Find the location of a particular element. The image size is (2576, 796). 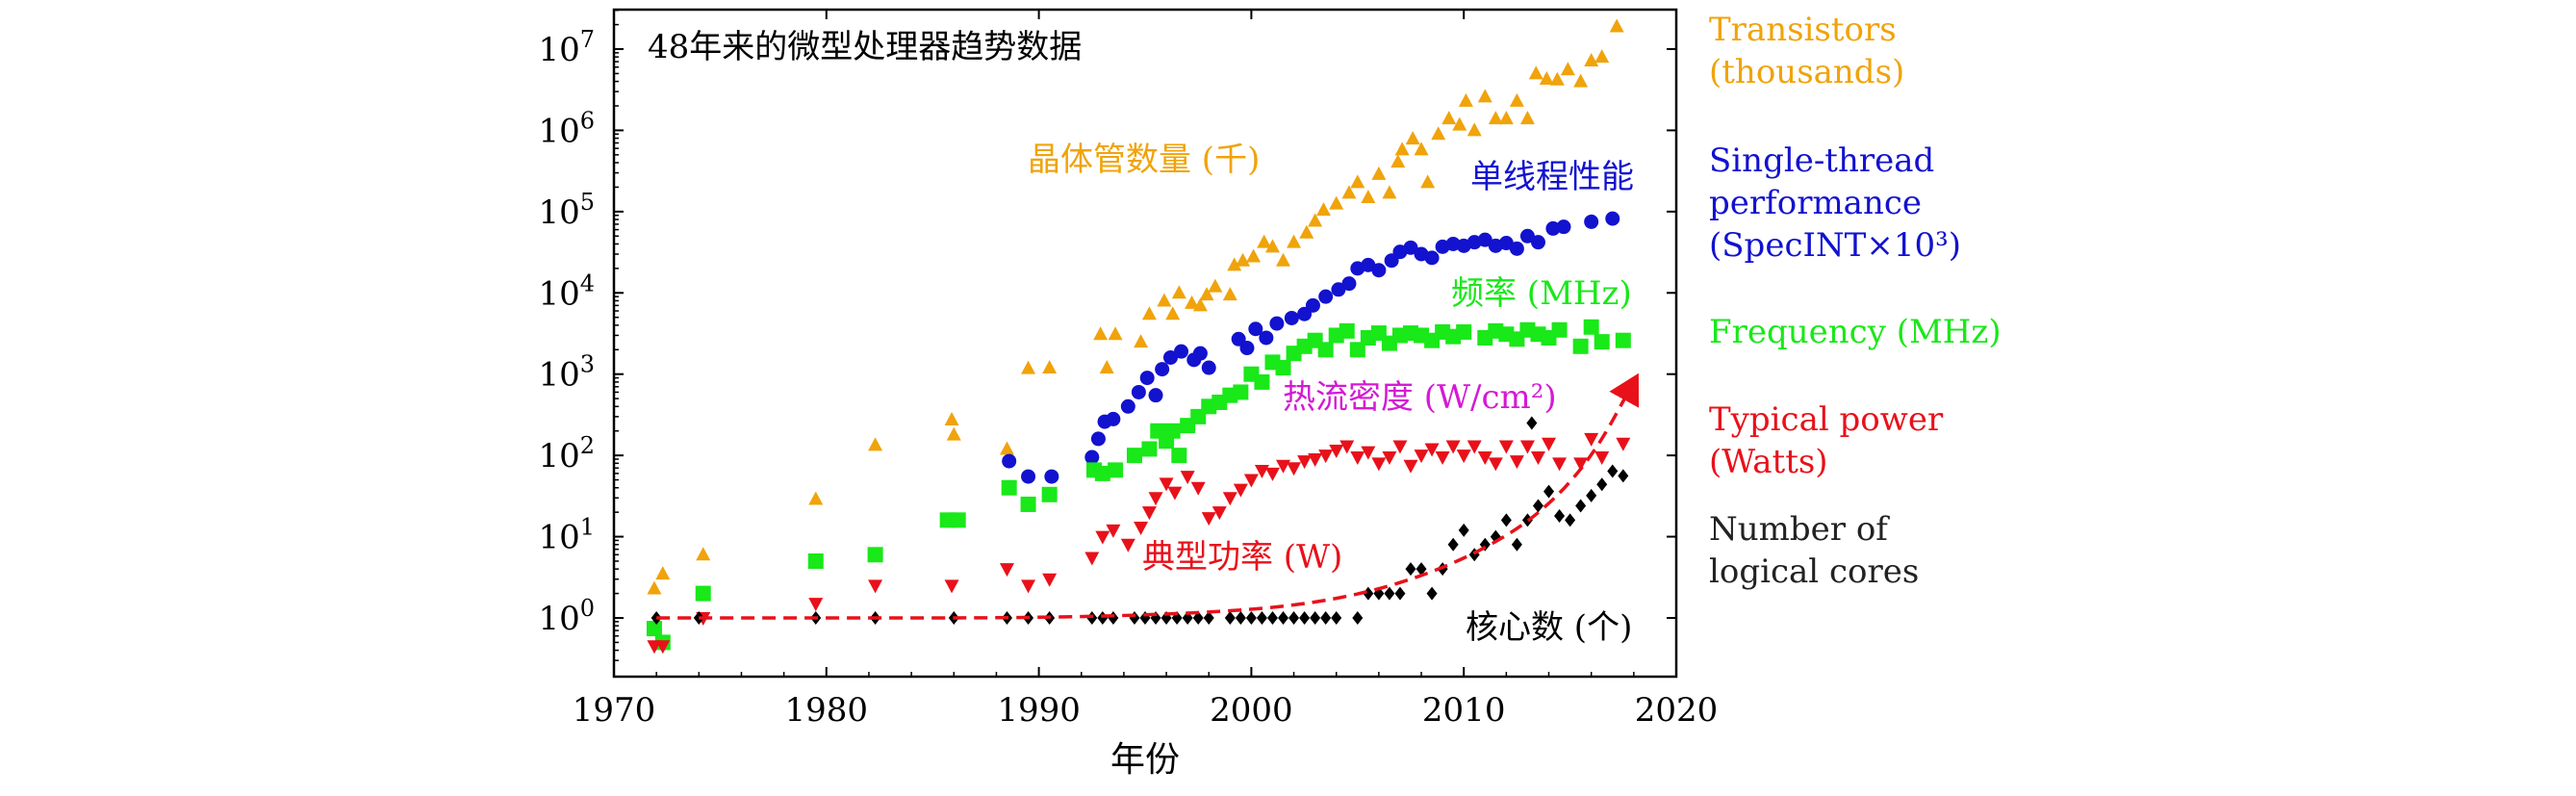

legend-item-cores: Number of logical cores is located at coordinates (1814, 550).